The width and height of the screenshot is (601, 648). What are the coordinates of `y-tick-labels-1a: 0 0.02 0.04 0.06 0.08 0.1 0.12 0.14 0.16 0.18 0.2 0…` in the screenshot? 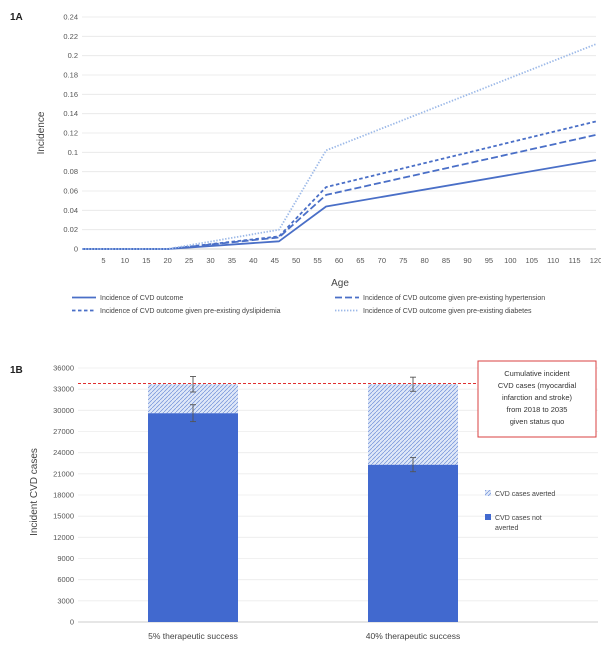 It's located at (70, 133).